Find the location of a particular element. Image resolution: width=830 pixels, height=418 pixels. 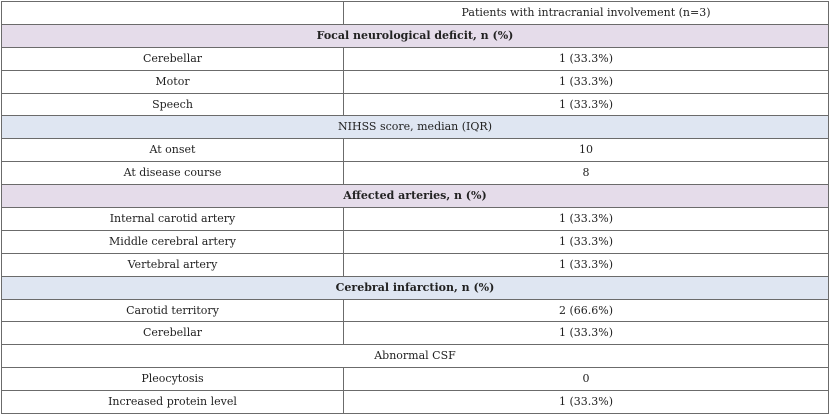

table-row: Middle cerebral artery 1 (33.3%) is located at coordinates (415, 241).